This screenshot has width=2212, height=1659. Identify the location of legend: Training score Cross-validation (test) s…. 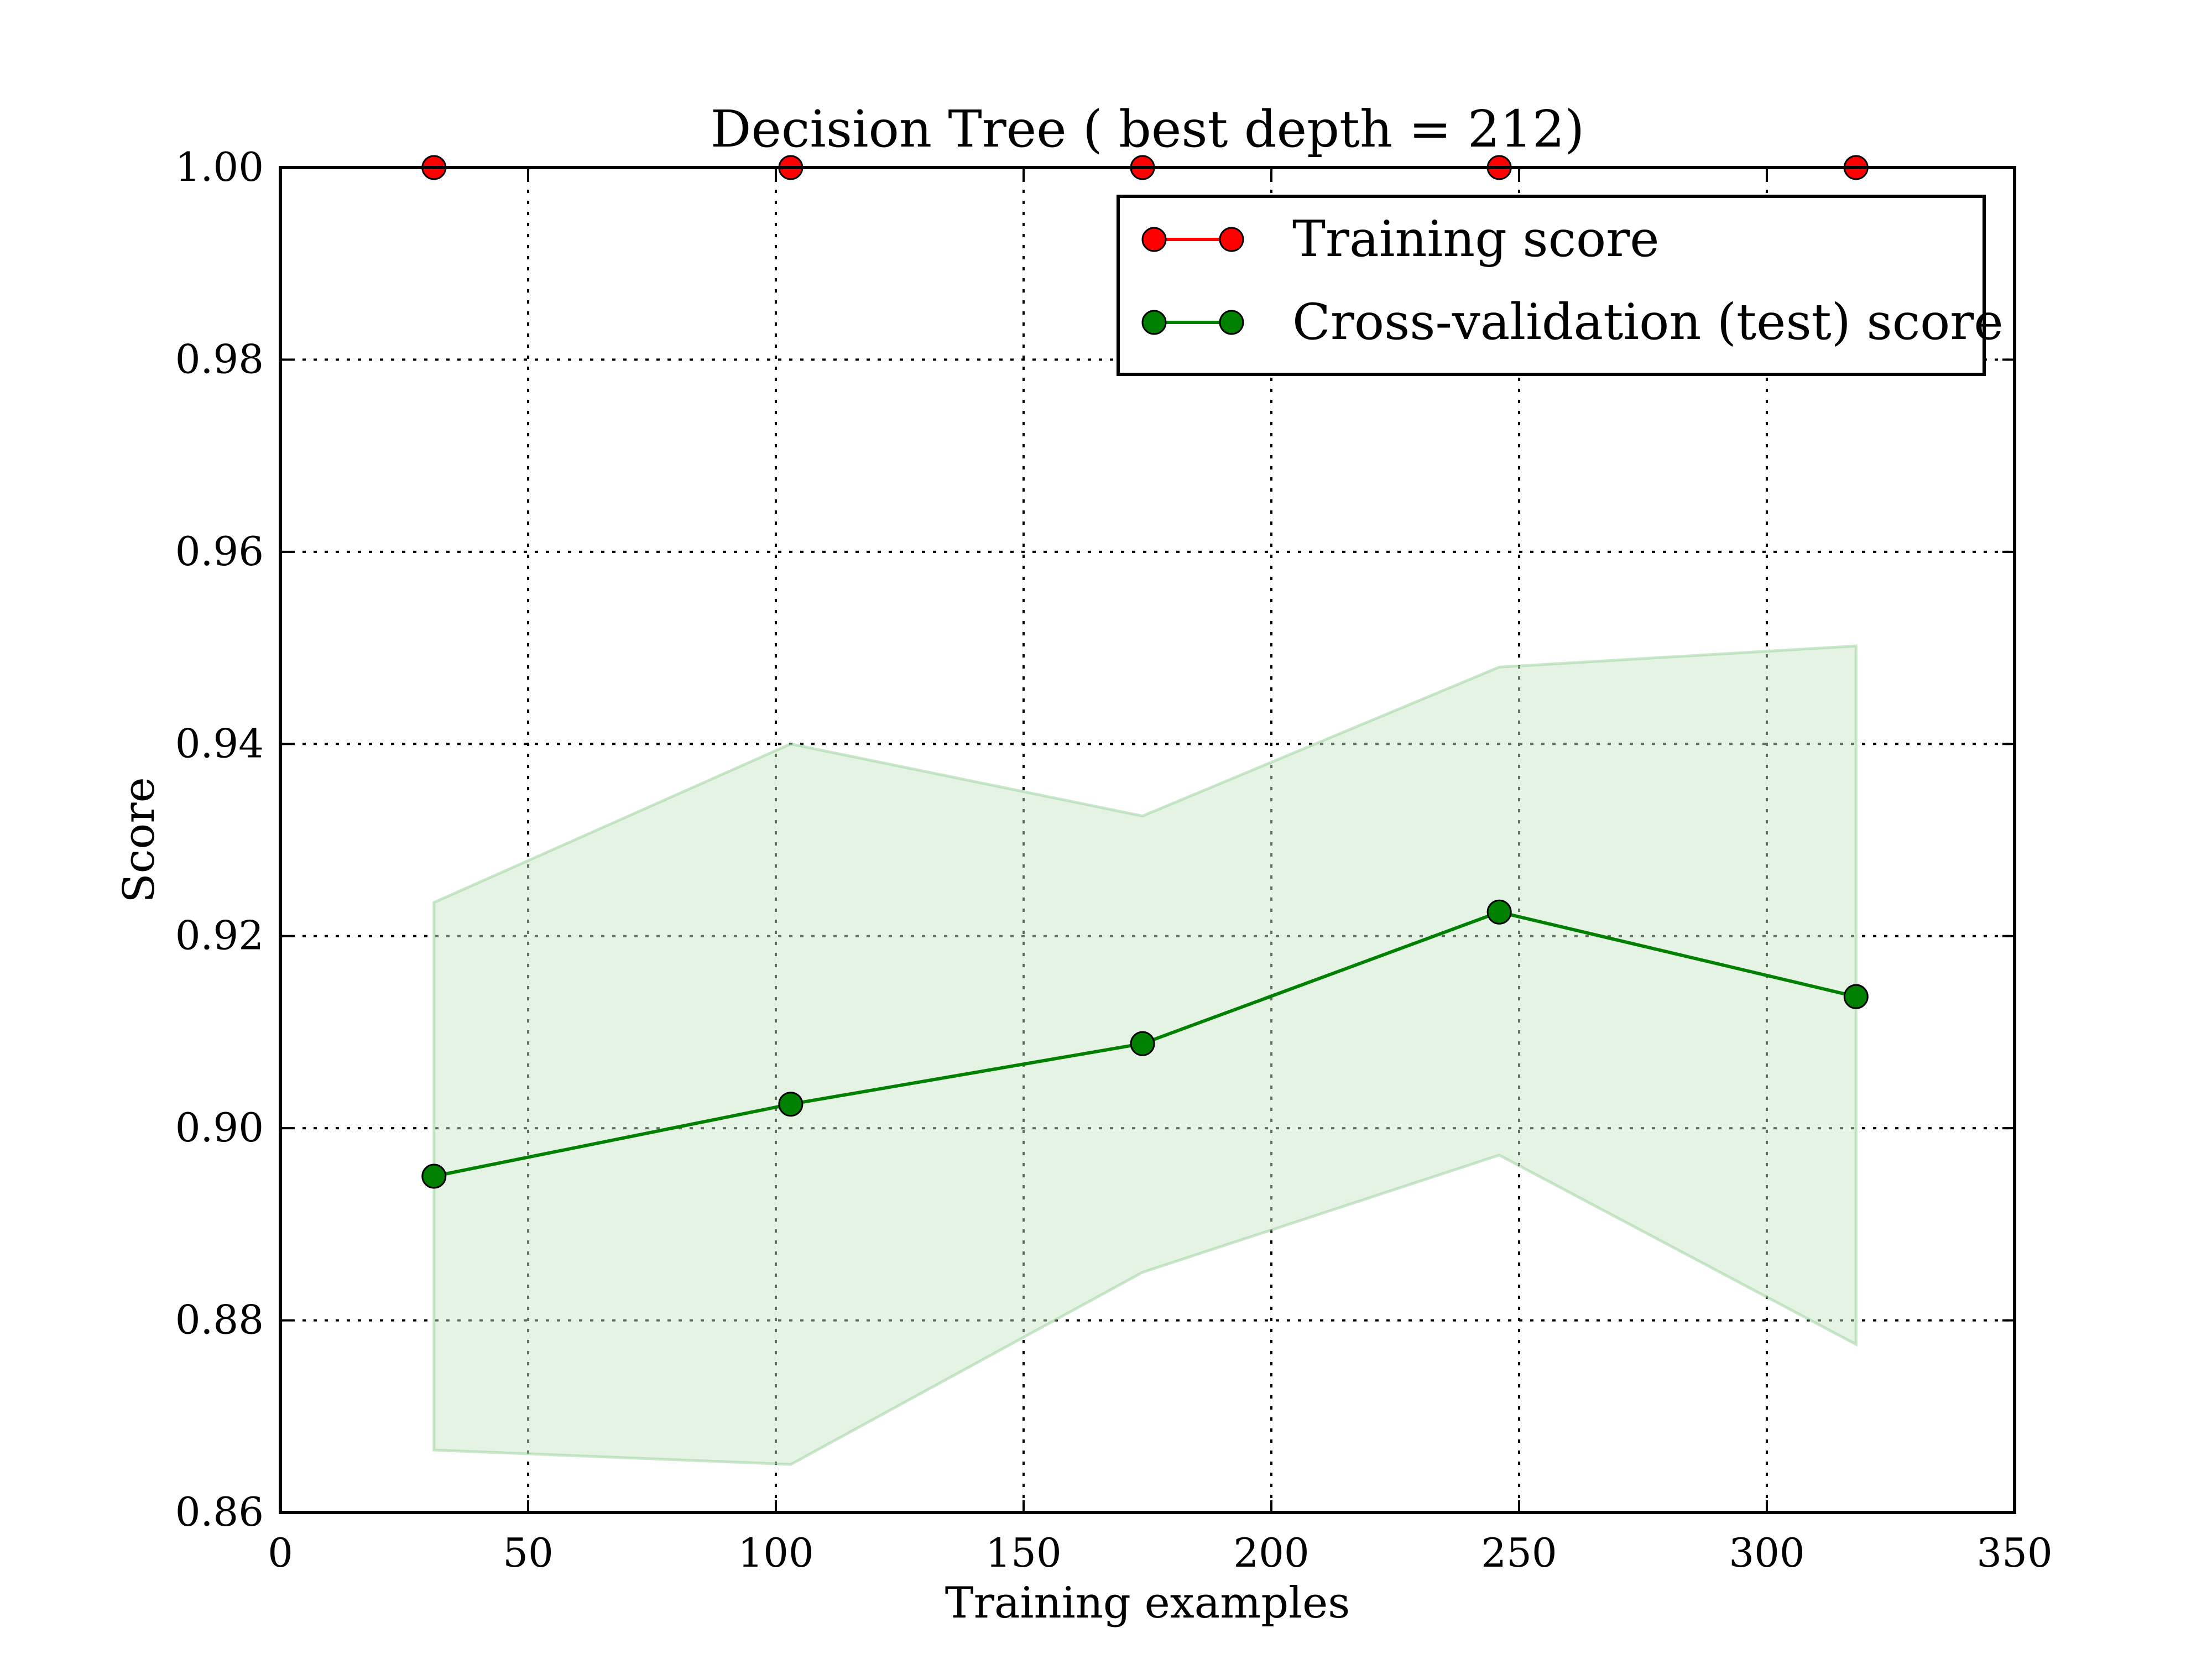
(1561, 286).